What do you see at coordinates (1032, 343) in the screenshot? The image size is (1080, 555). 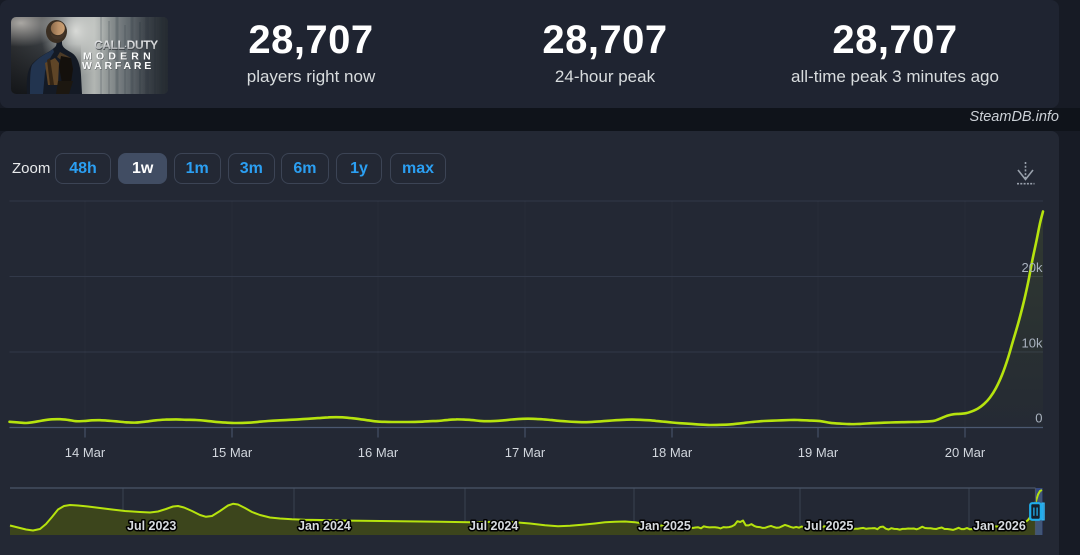 I see `svg-text: 10k` at bounding box center [1032, 343].